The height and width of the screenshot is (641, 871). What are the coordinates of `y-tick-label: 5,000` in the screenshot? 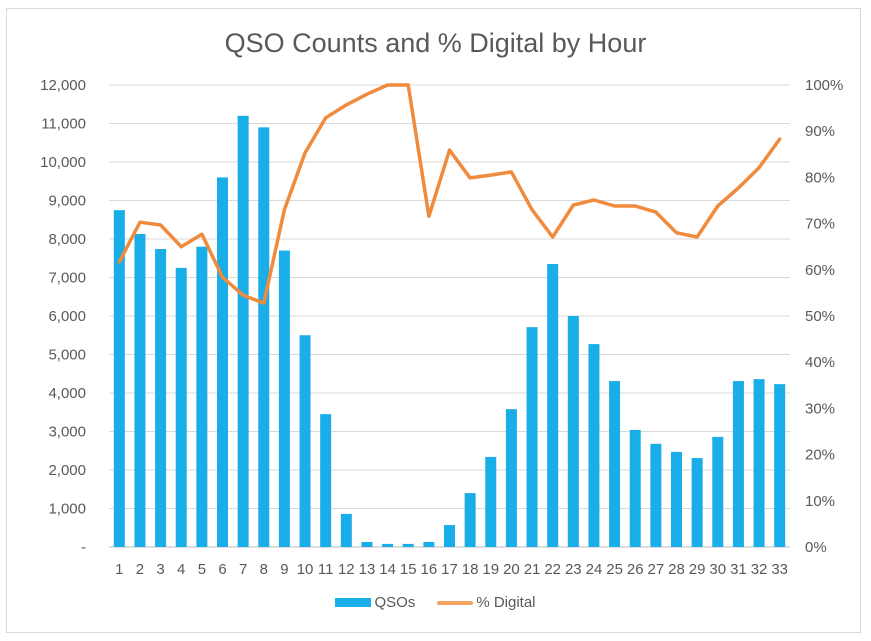 It's located at (67, 355).